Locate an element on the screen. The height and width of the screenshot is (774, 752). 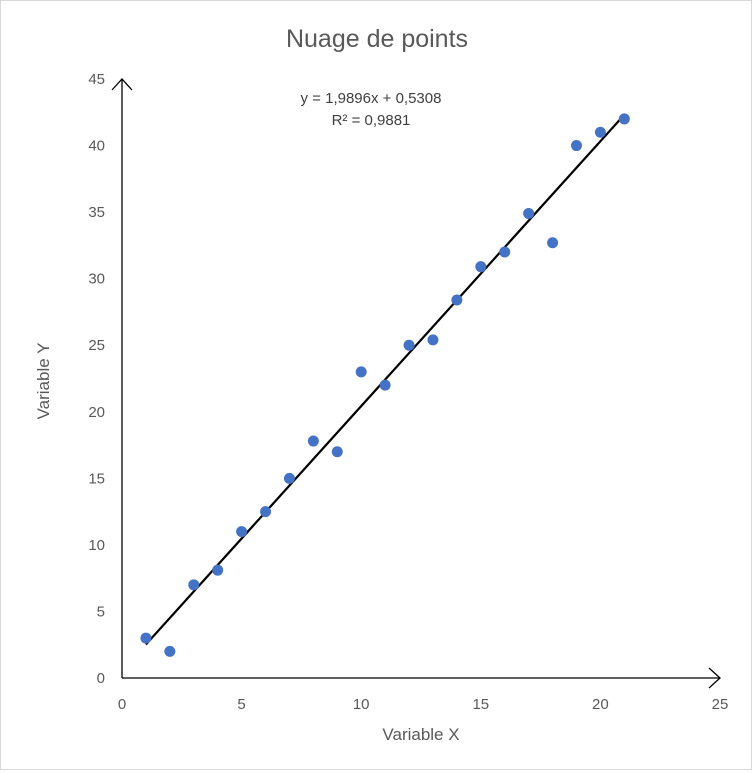
trendline-r2: R² = 0,9881 is located at coordinates (371, 120).